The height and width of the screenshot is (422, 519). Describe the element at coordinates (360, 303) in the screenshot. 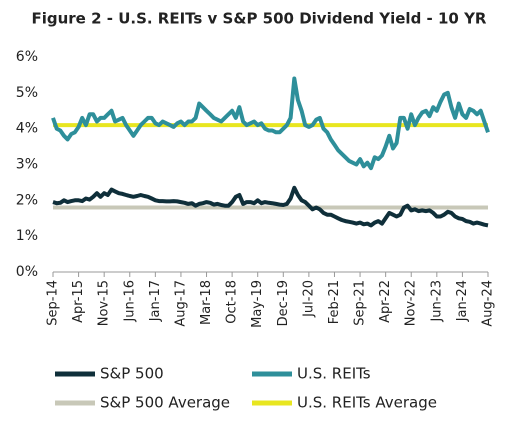

I see `x-tick-label: Sep-21` at that location.